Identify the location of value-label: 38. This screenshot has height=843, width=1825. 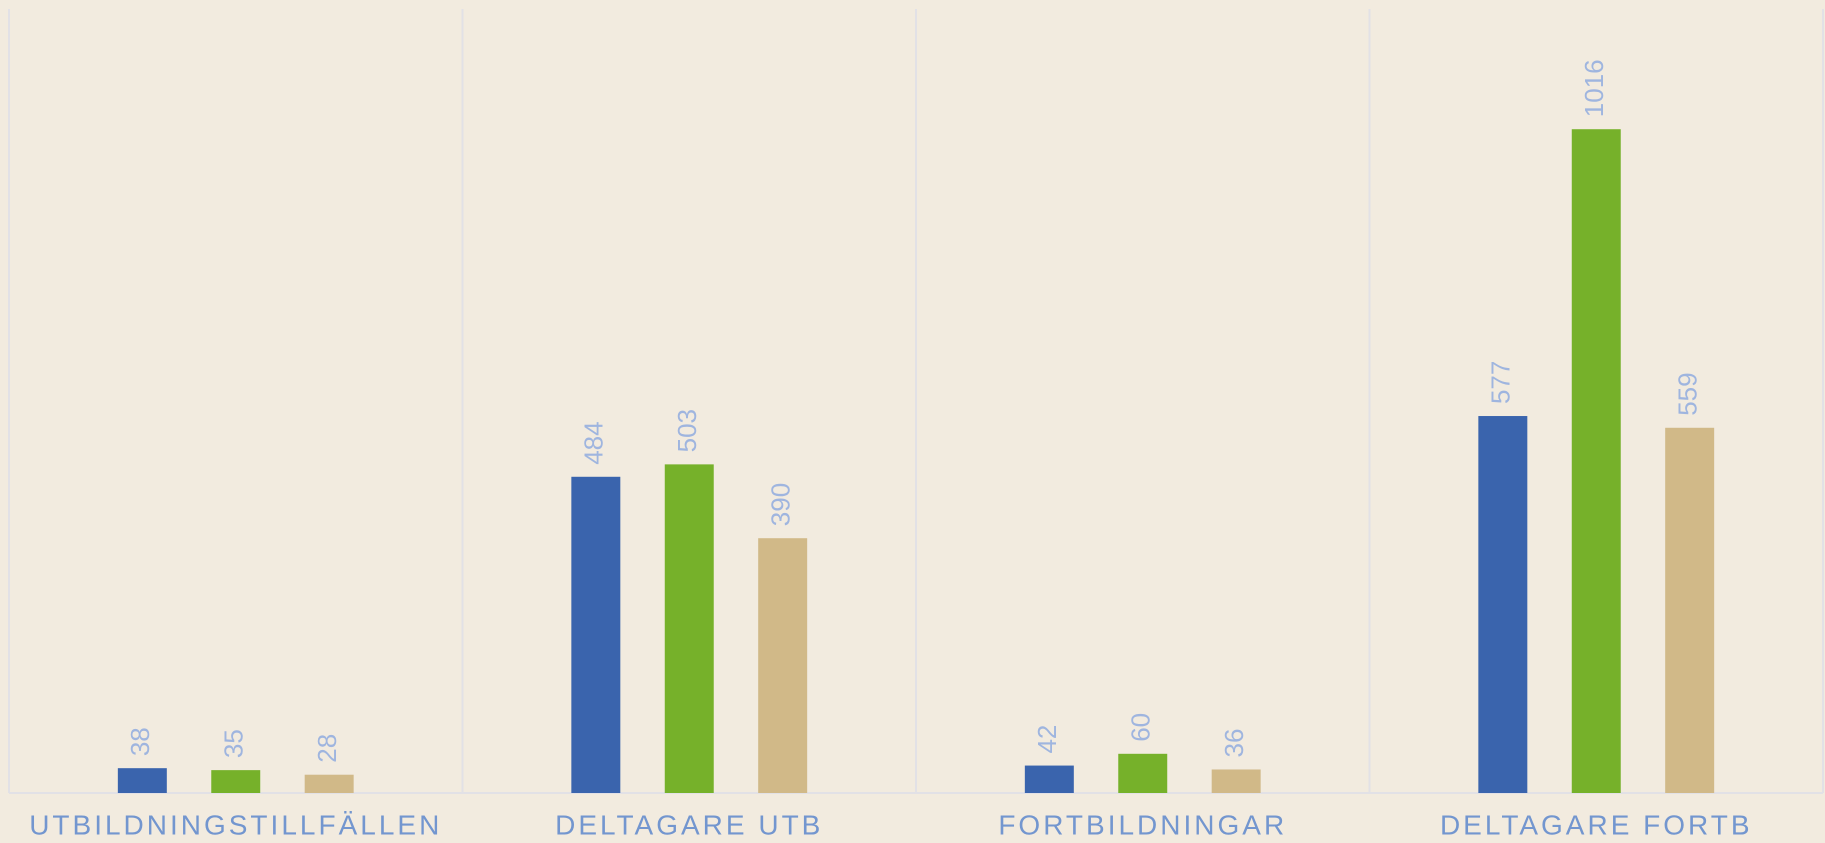
(140, 741).